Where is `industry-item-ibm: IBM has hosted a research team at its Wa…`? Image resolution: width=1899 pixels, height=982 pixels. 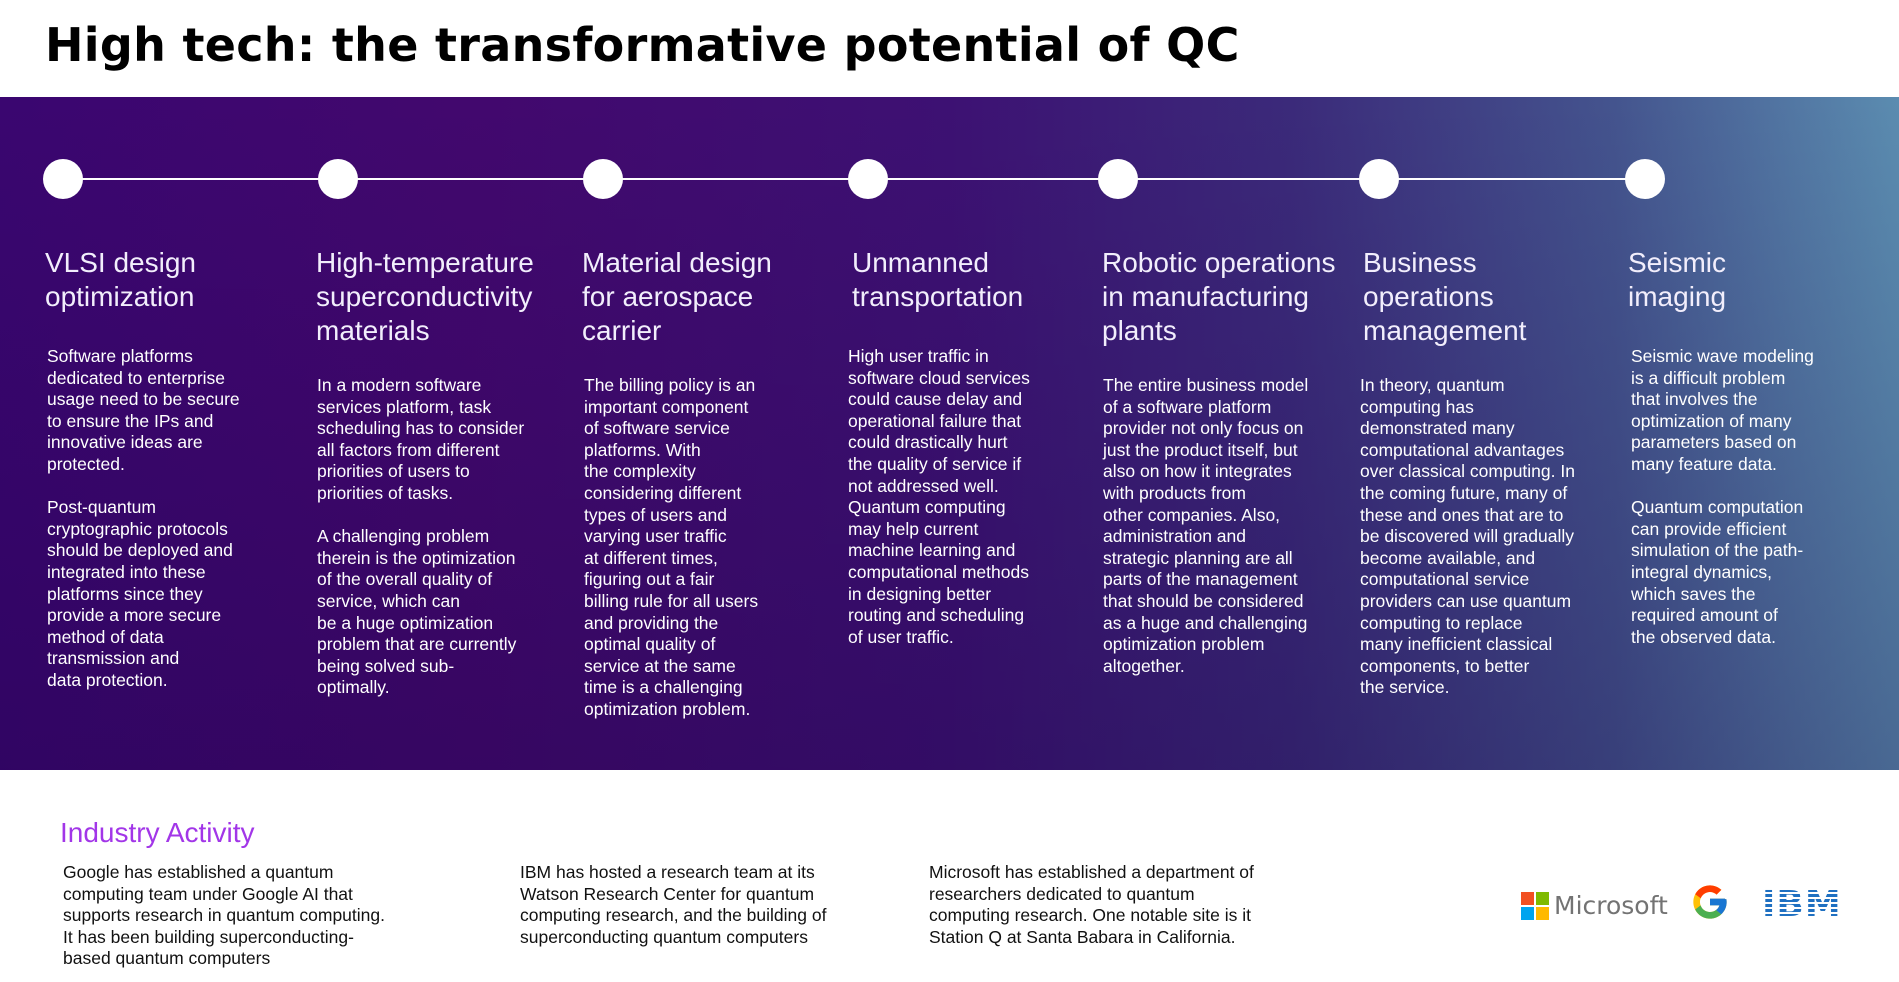 industry-item-ibm: IBM has hosted a research team at its Wa… is located at coordinates (673, 904).